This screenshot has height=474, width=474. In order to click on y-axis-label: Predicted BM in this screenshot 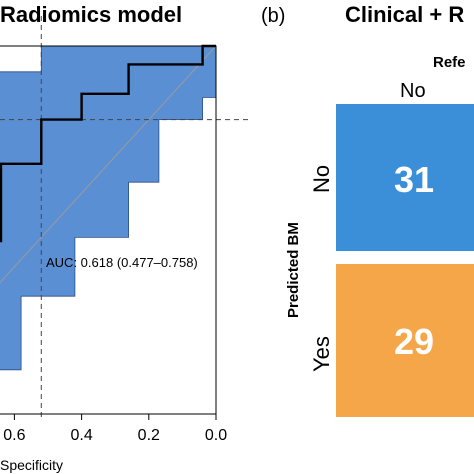, I will do `click(293, 270)`.